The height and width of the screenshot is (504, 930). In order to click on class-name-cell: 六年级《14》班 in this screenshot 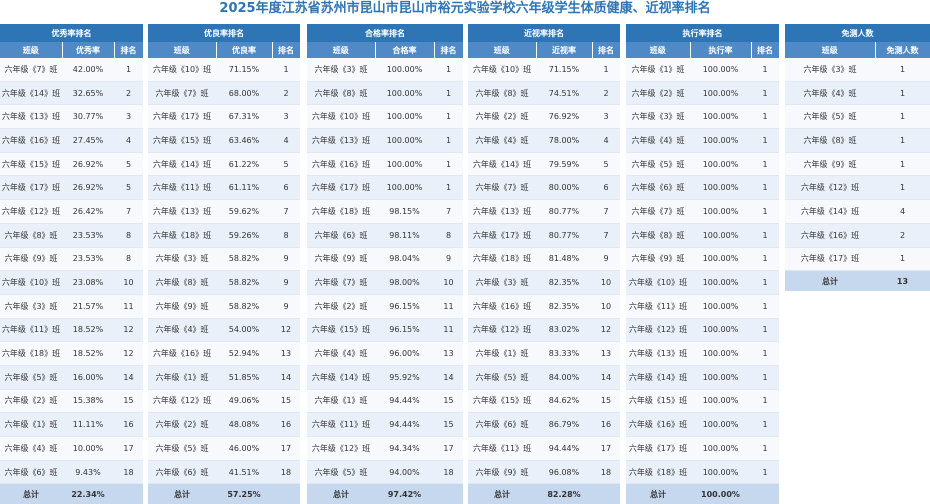, I will do `click(31, 93)`.